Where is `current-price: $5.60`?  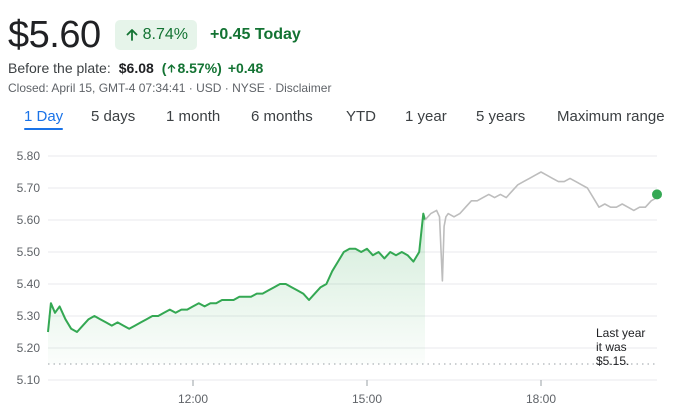 current-price: $5.60 is located at coordinates (54, 35).